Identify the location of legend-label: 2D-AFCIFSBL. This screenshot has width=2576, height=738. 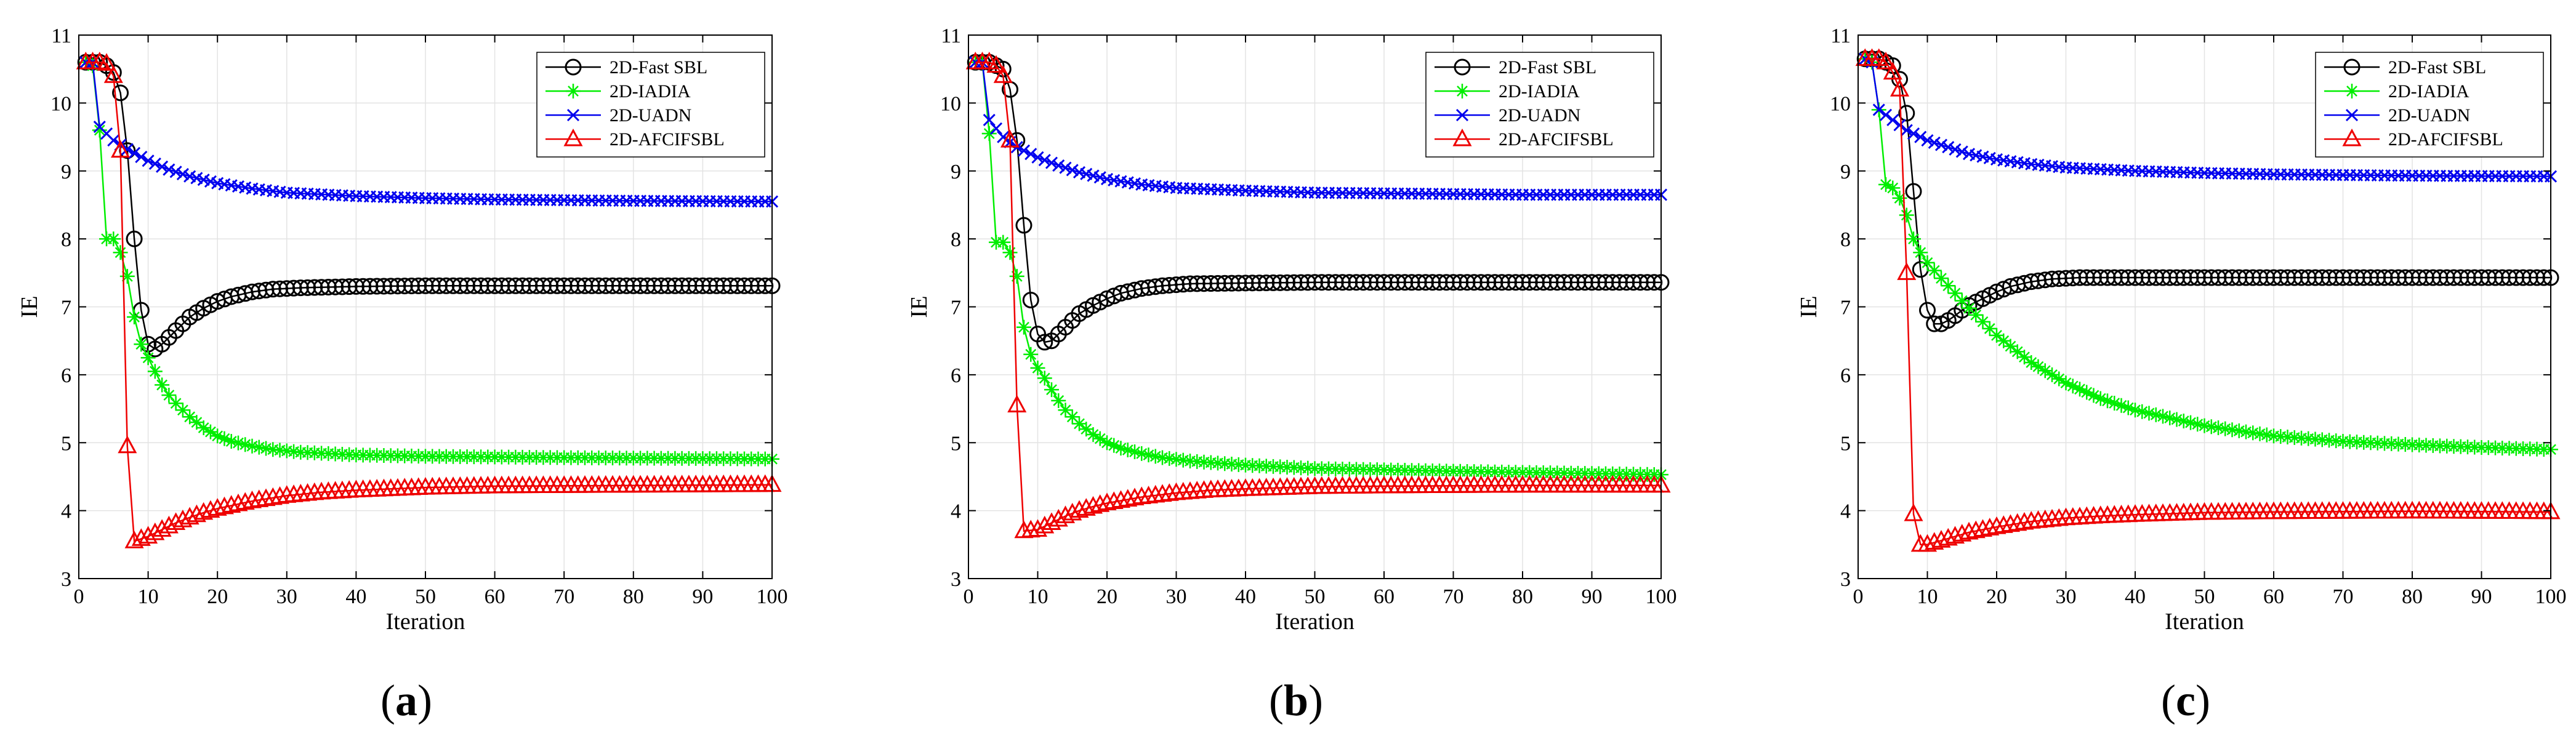
(2445, 139).